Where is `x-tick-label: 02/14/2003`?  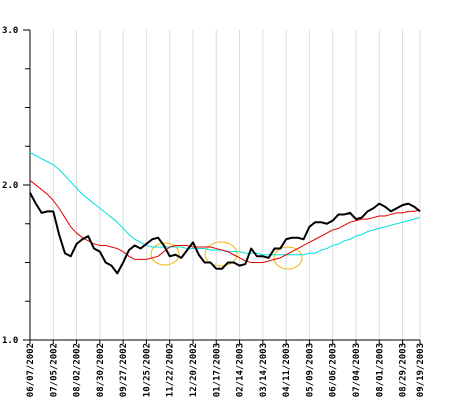 x-tick-label: 02/14/2003 is located at coordinates (241, 370).